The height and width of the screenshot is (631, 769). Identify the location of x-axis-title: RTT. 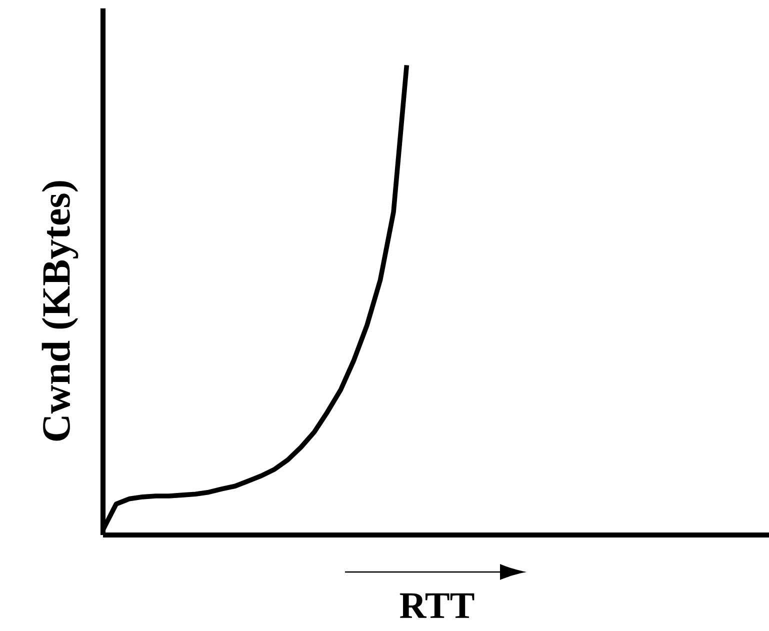
(437, 605).